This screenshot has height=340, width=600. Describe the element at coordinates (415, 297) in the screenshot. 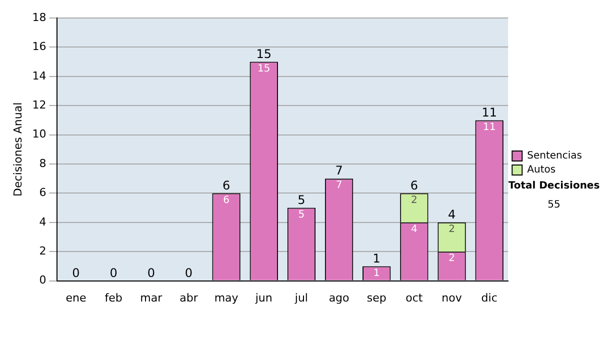

I see `x-tick-label: oct` at that location.